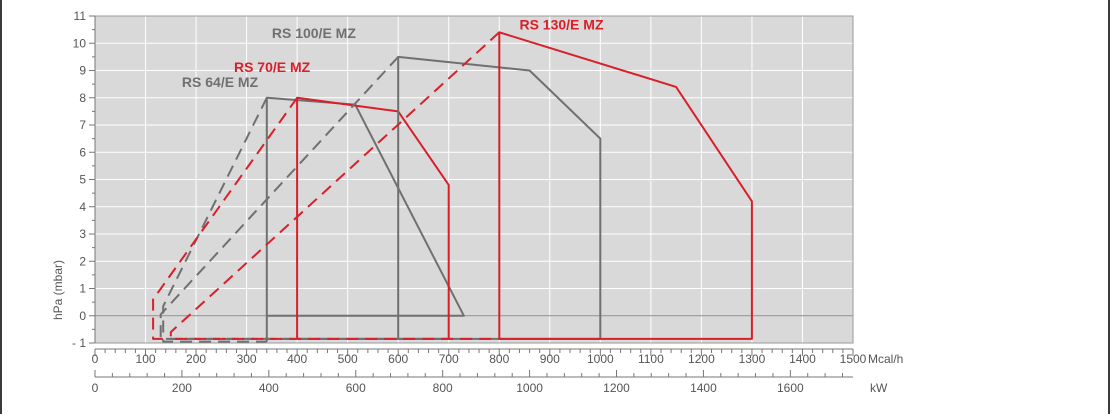 The height and width of the screenshot is (416, 1112). I want to click on y-tick-label: 4, so click(82, 207).